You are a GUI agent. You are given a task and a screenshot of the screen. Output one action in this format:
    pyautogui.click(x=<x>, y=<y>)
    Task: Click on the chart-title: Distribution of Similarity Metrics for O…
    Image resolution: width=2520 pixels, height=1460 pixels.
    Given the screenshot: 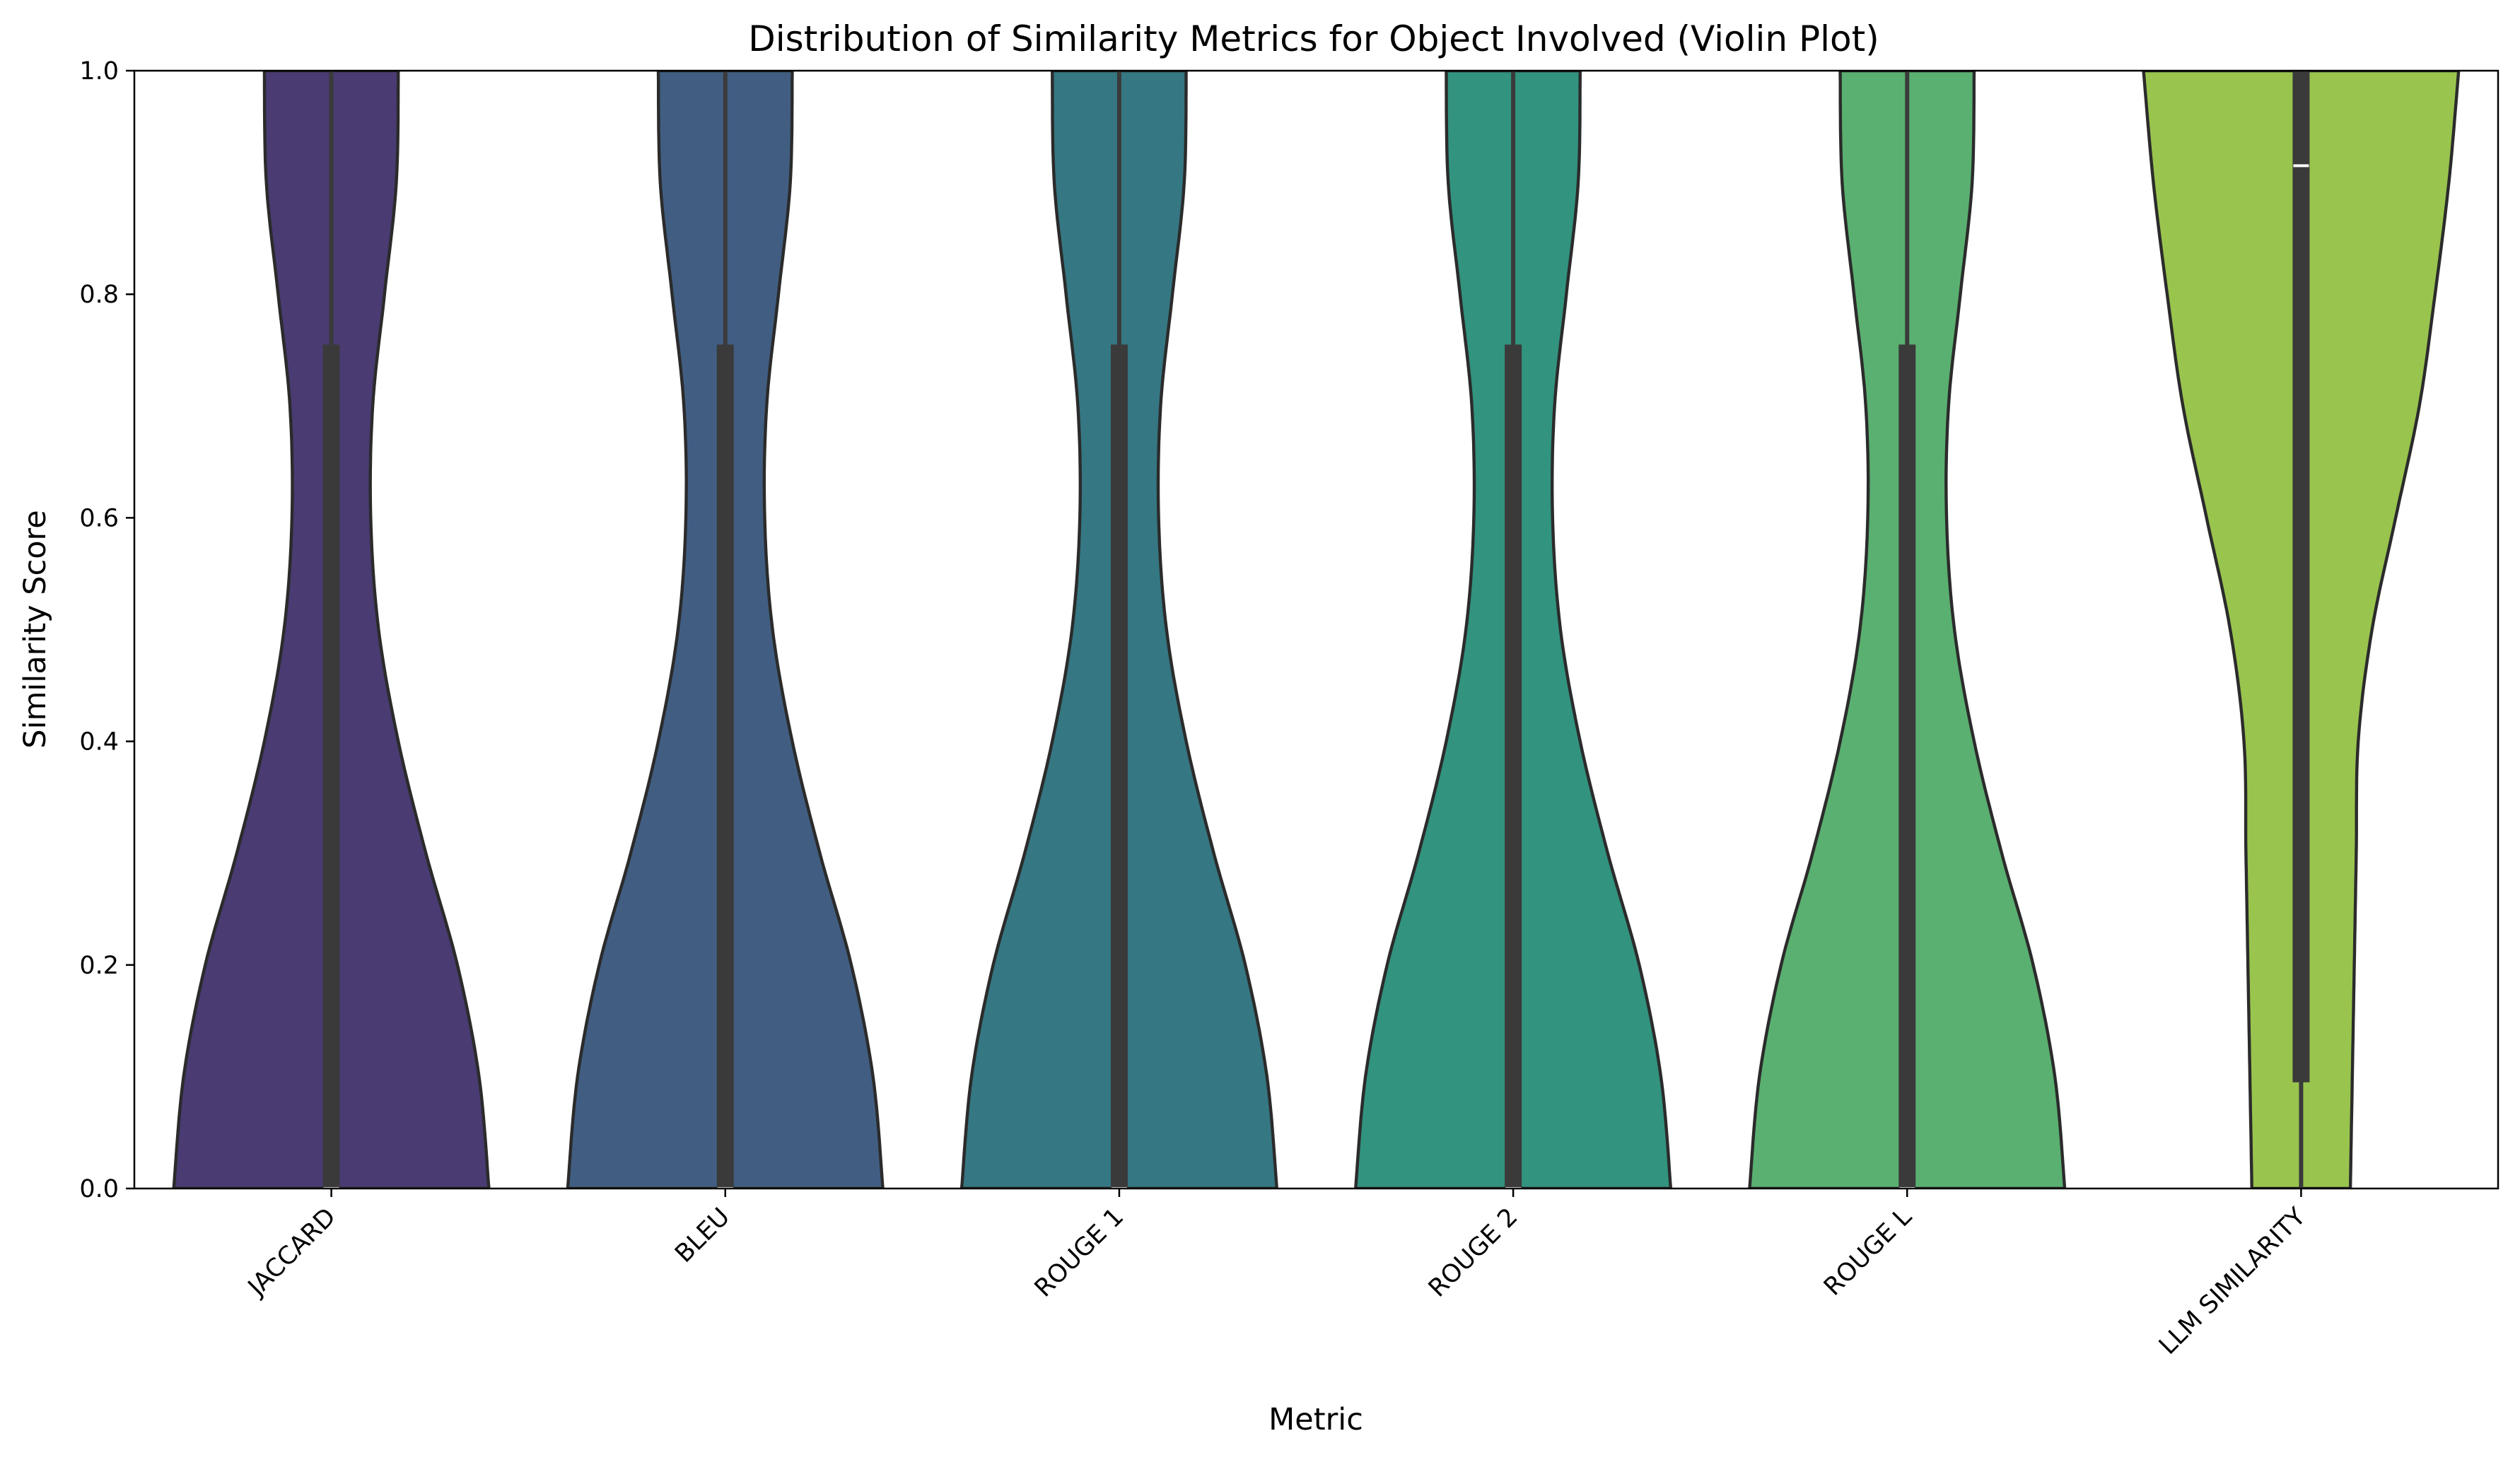 What is the action you would take?
    pyautogui.click(x=1313, y=38)
    